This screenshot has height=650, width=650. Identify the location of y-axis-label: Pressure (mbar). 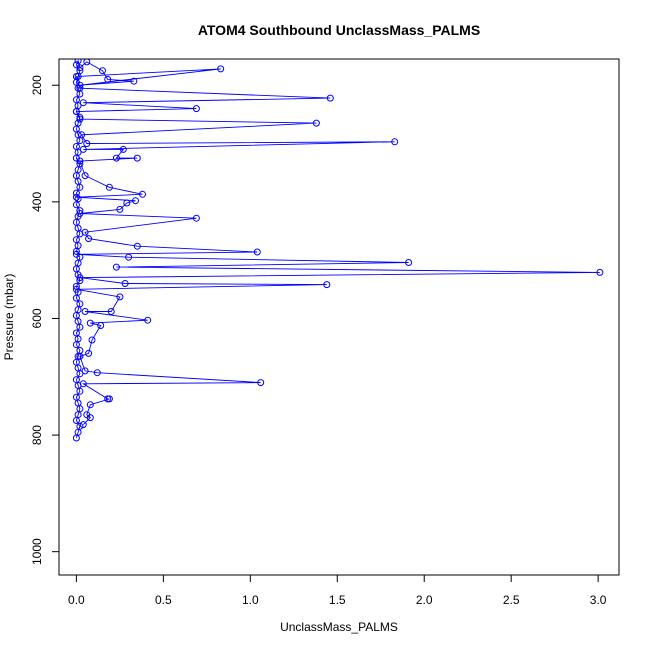
(9, 317).